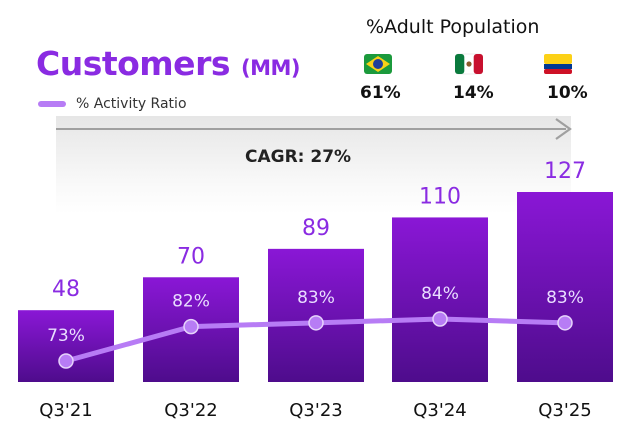  What do you see at coordinates (378, 64) in the screenshot?
I see `brazil-flag-icon` at bounding box center [378, 64].